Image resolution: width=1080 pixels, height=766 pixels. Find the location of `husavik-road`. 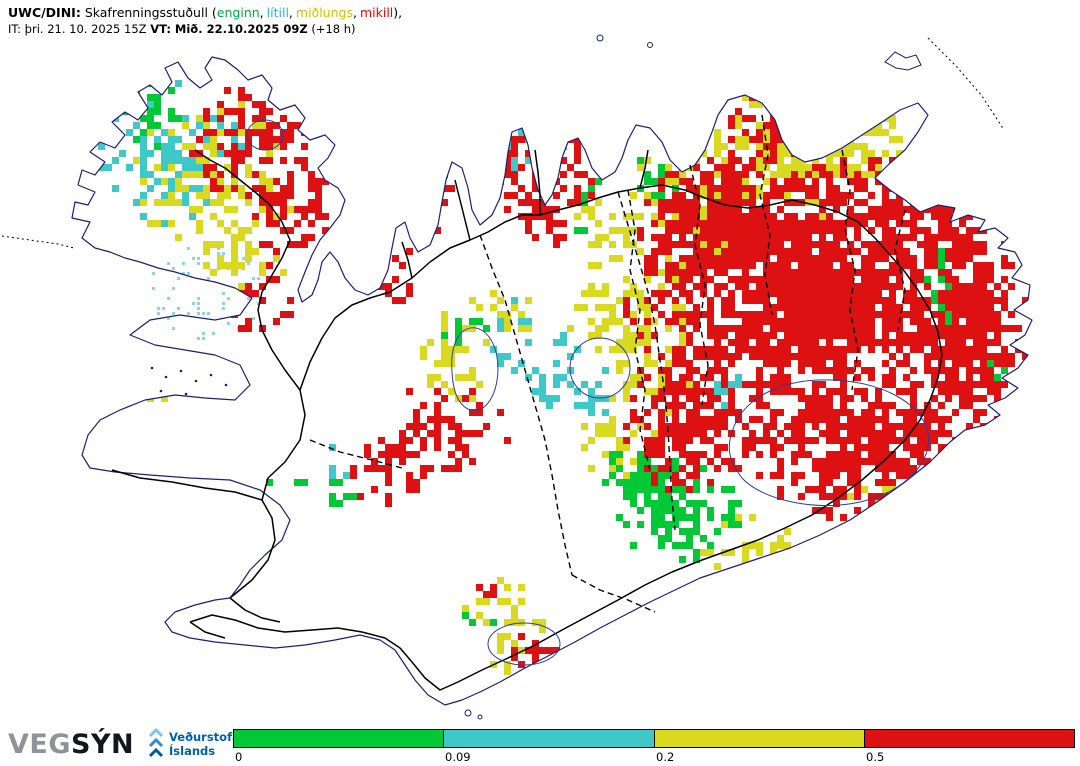

husavik-road is located at coordinates (644, 169).